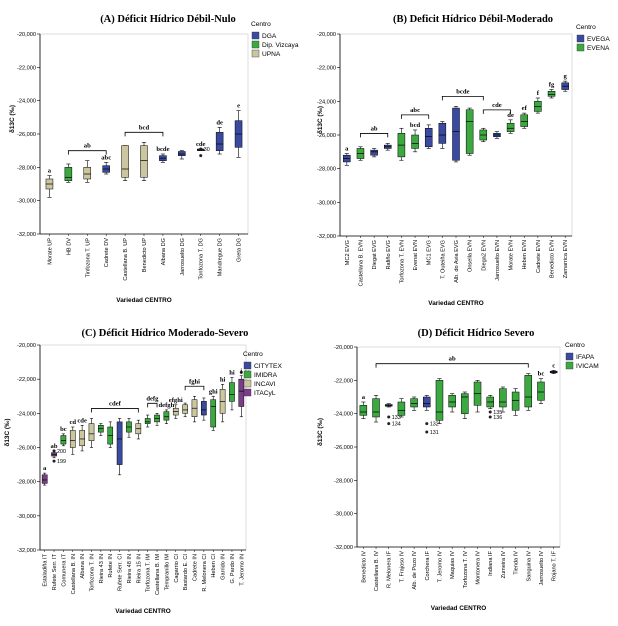 The image size is (618, 626). What do you see at coordinates (415, 110) in the screenshot?
I see `bracket-letter: abc` at bounding box center [415, 110].